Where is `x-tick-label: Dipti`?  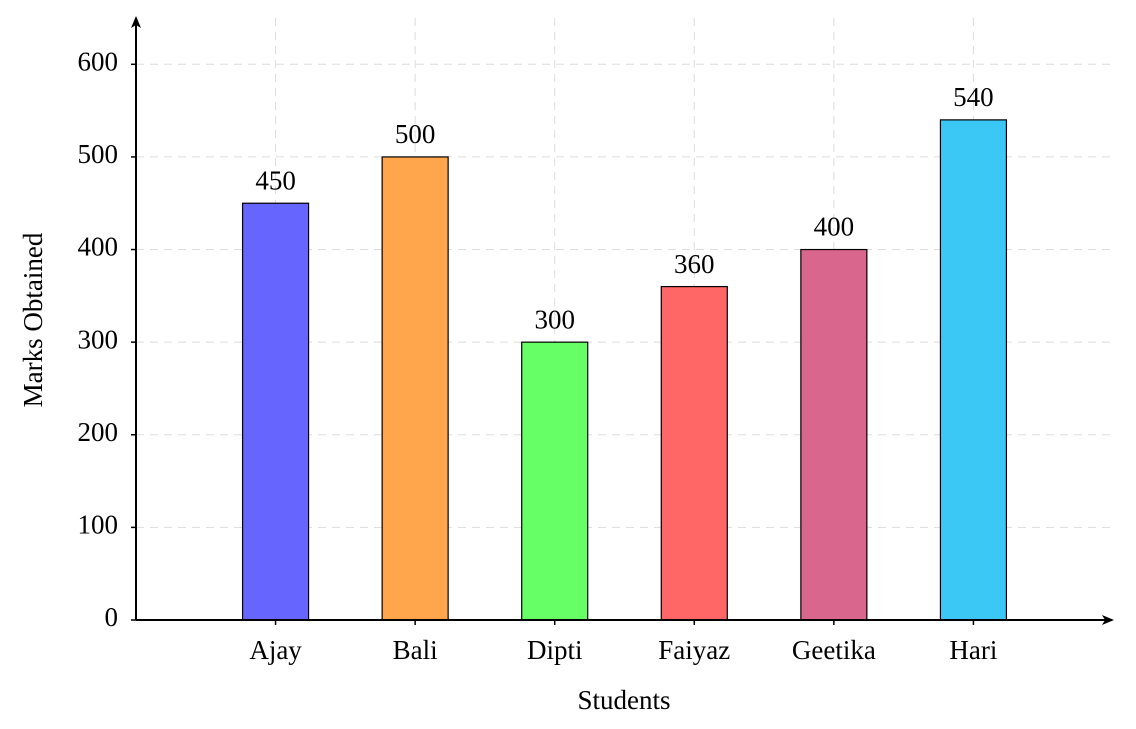 x-tick-label: Dipti is located at coordinates (555, 650).